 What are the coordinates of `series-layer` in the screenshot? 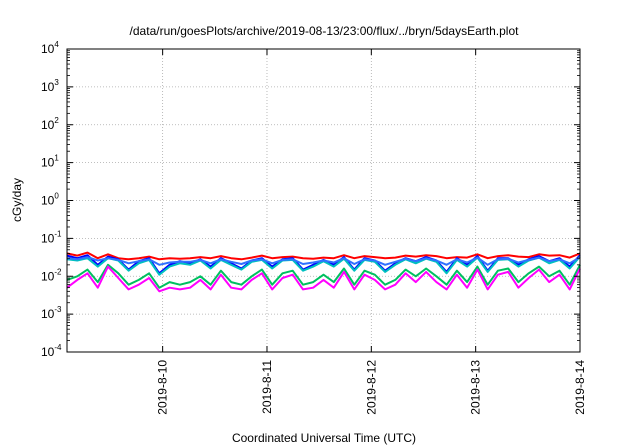 It's located at (323, 272).